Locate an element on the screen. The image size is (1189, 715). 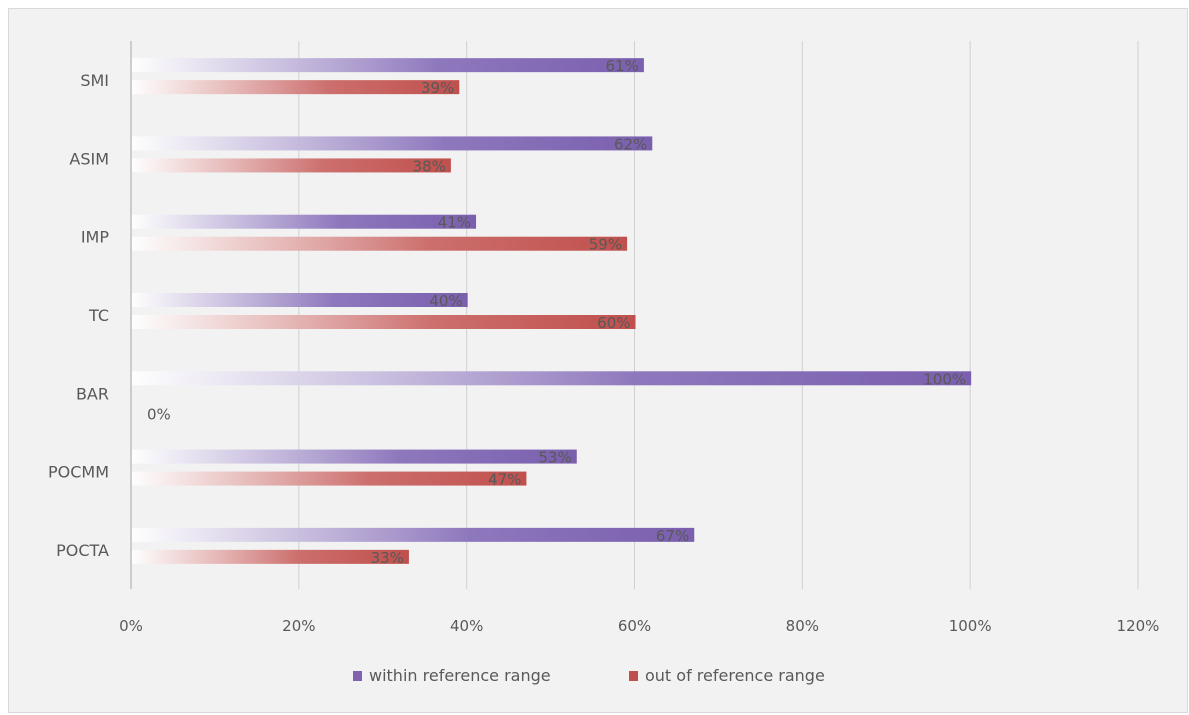
x-tick-label: 20% is located at coordinates (298, 626).